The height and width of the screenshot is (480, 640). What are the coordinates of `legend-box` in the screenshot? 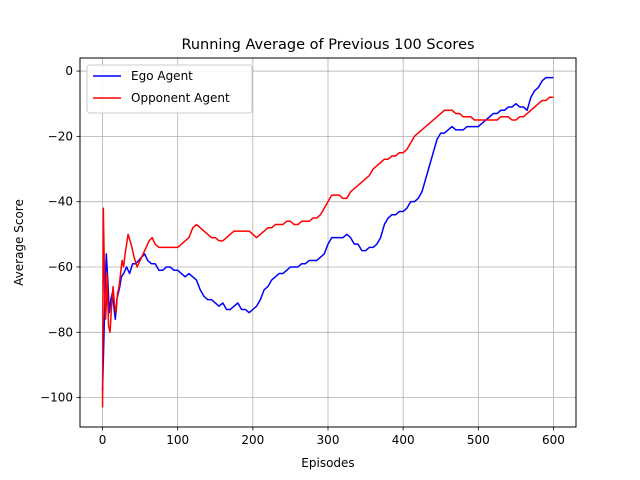 It's located at (169, 89).